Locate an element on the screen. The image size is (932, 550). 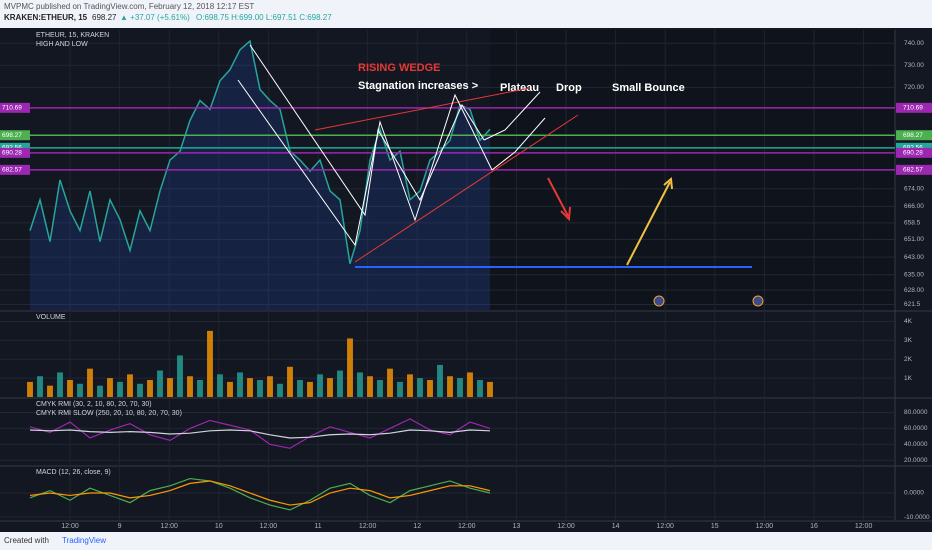
event-icon is located at coordinates (758, 301).